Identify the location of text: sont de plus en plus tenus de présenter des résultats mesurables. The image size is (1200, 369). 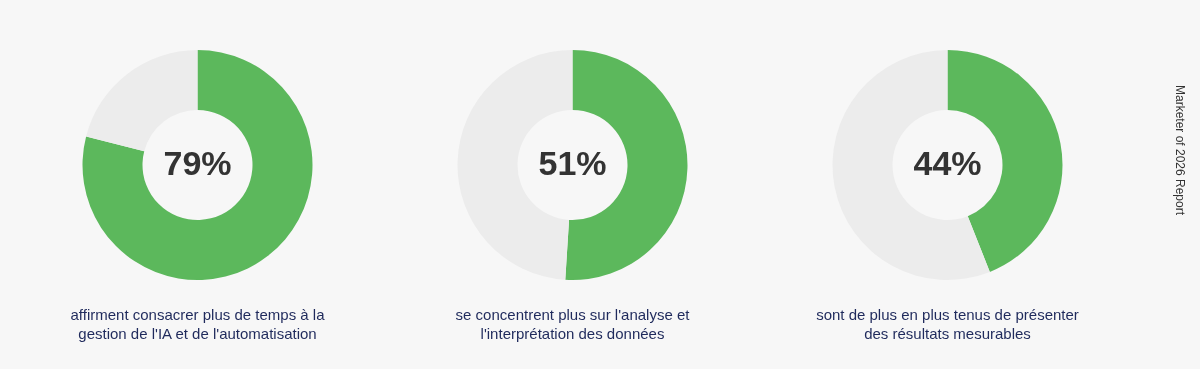
(947, 324).